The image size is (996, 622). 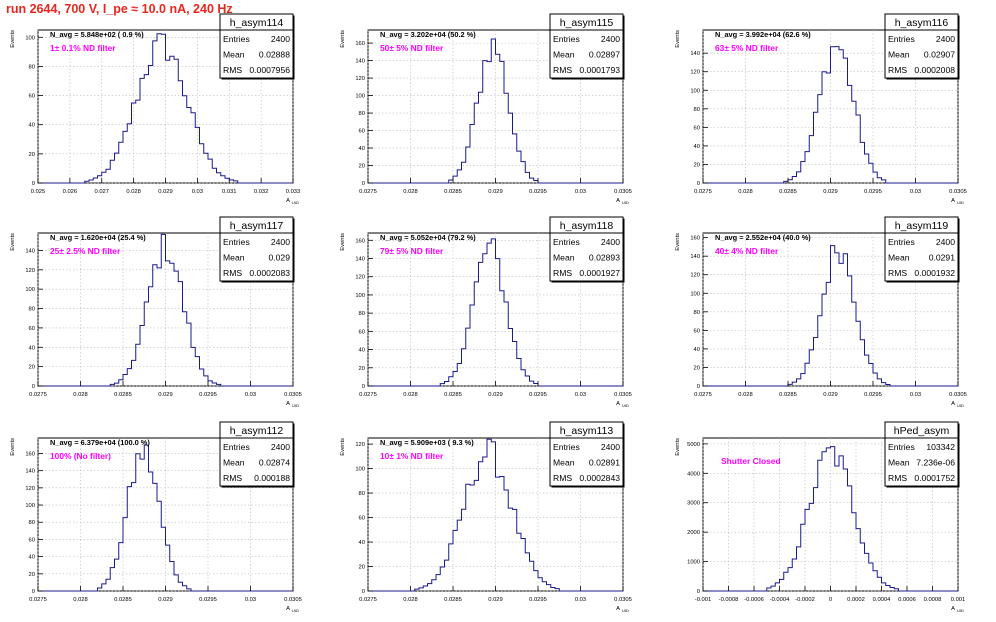 I want to click on y-tick-label: 3000, so click(x=693, y=504).